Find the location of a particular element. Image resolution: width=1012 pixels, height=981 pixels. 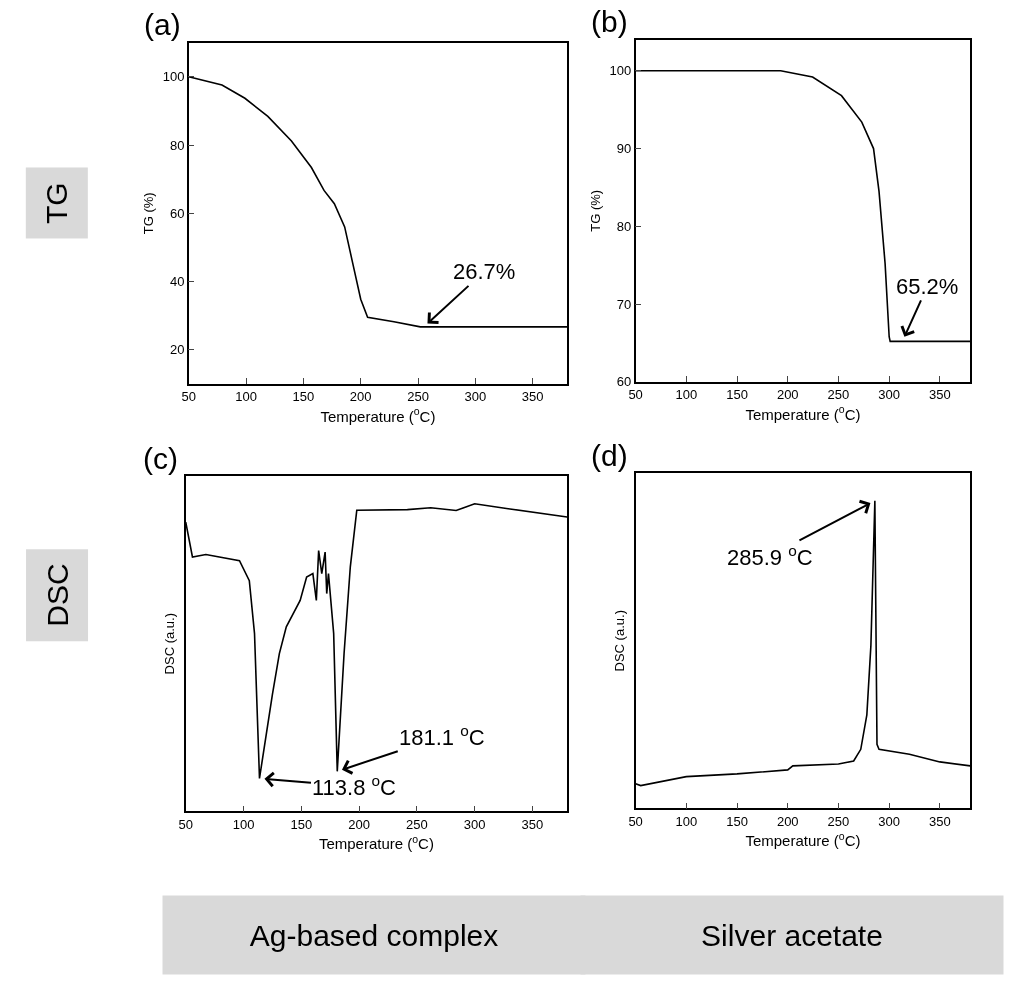

y-tick-label: 90 is located at coordinates (624, 149).